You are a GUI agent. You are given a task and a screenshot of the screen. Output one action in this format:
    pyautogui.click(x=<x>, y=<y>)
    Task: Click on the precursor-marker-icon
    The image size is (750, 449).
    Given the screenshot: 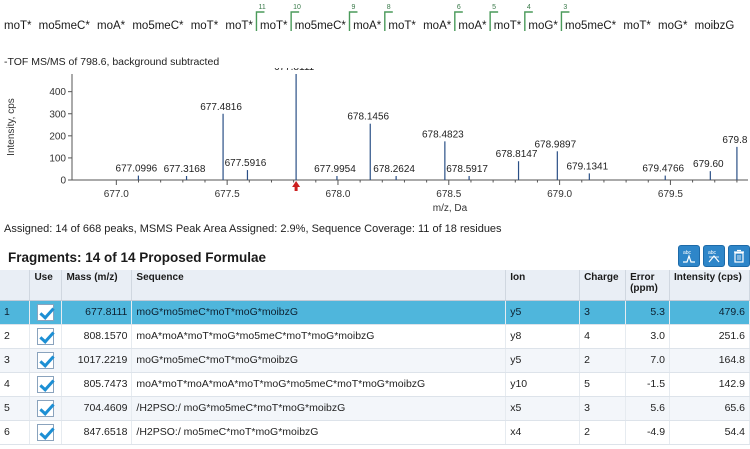 What is the action you would take?
    pyautogui.click(x=296, y=186)
    